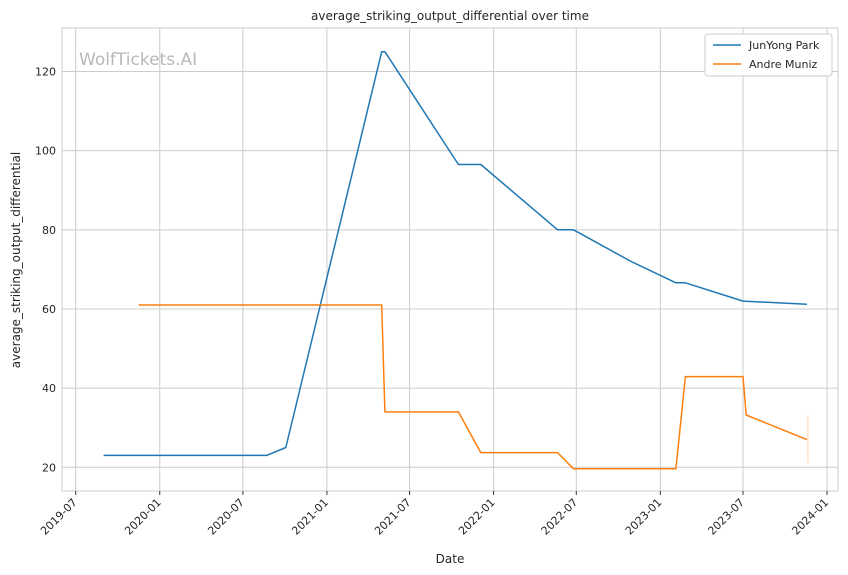 The image size is (848, 575). Describe the element at coordinates (45, 270) in the screenshot. I see `y-axis-ticks: 20 40 60 80 100 120` at that location.